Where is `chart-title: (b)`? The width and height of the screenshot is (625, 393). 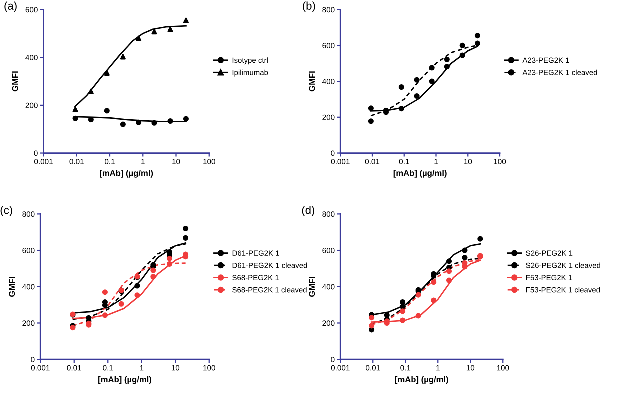
chart-title: (b) is located at coordinates (309, 7).